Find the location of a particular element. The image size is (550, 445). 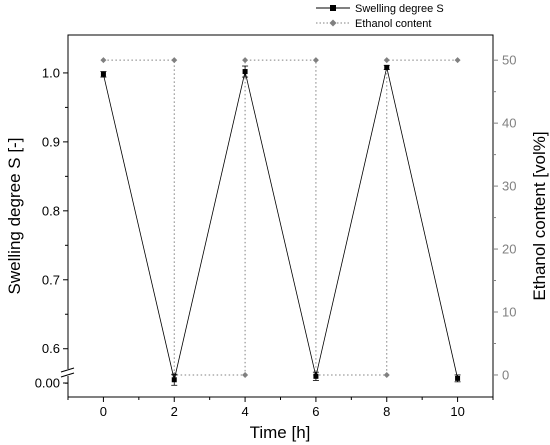

axis-break-mark-upper is located at coordinates (67, 370).